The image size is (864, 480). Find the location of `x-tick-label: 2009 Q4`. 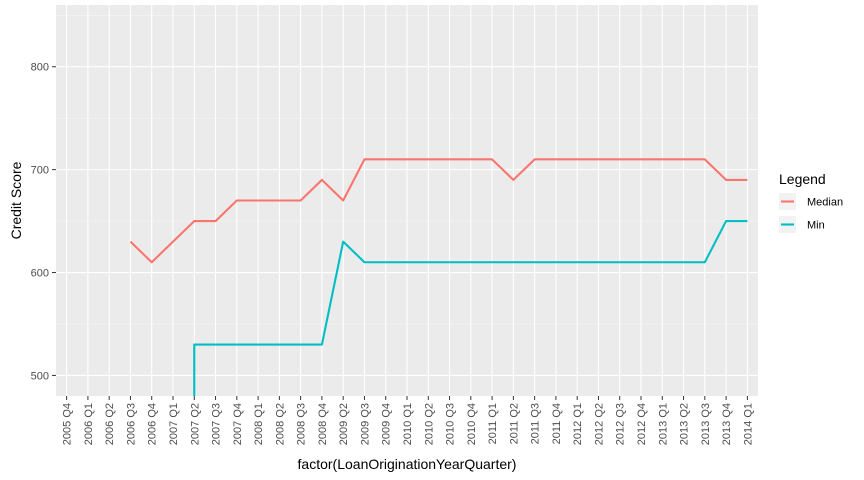

x-tick-label: 2009 Q4 is located at coordinates (387, 424).